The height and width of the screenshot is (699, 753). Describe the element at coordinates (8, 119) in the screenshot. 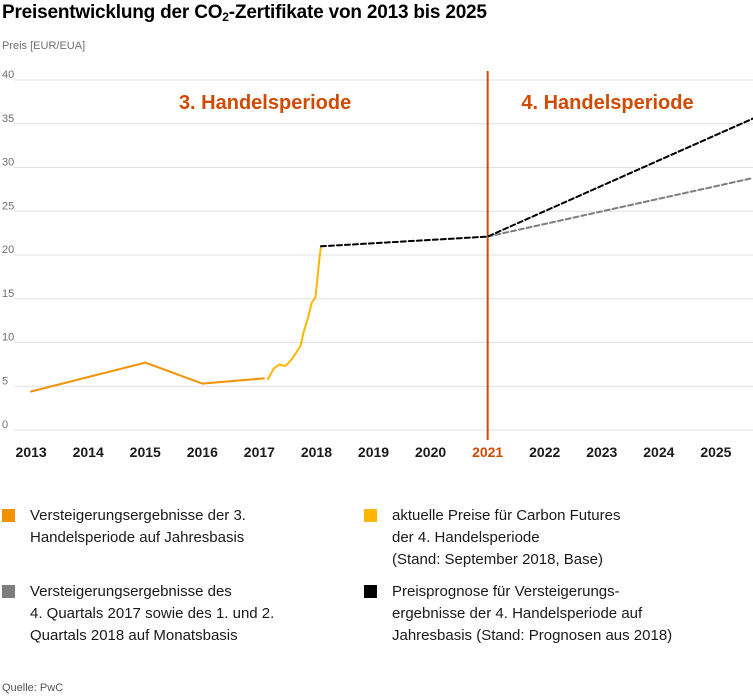

I see `y-tick-label: 35` at that location.